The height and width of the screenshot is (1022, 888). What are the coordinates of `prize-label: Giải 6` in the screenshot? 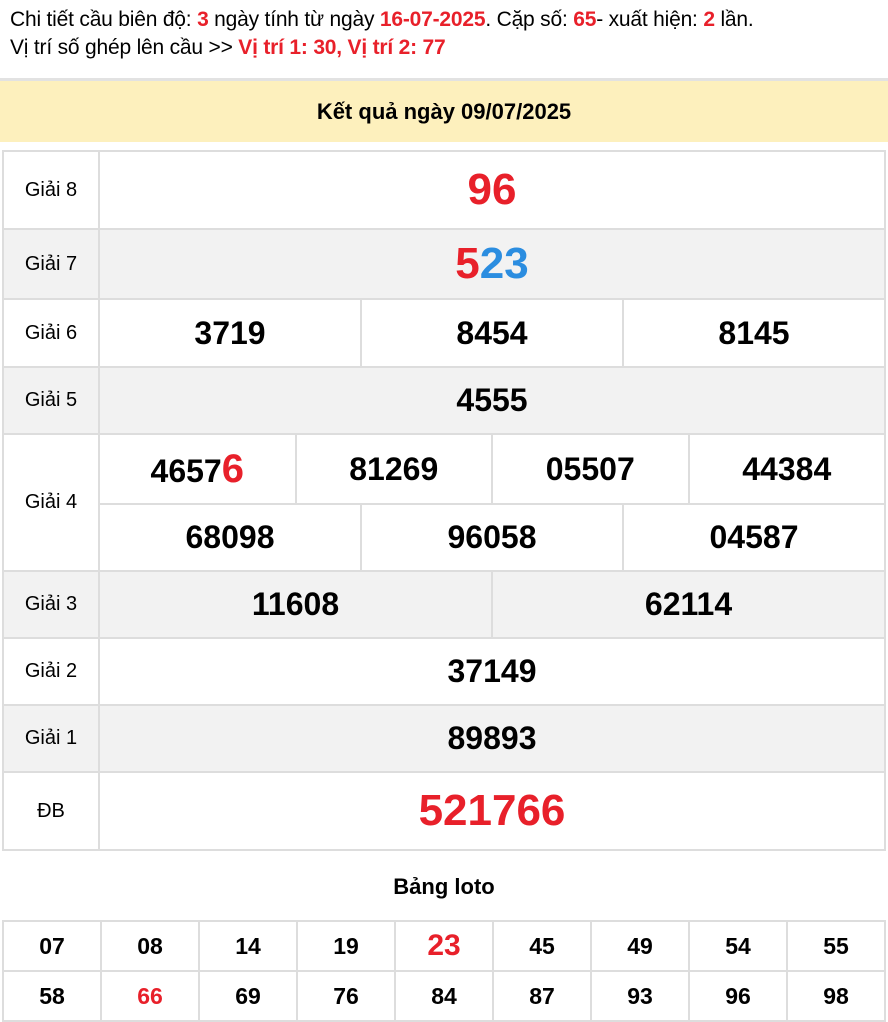 It's located at (51, 333).